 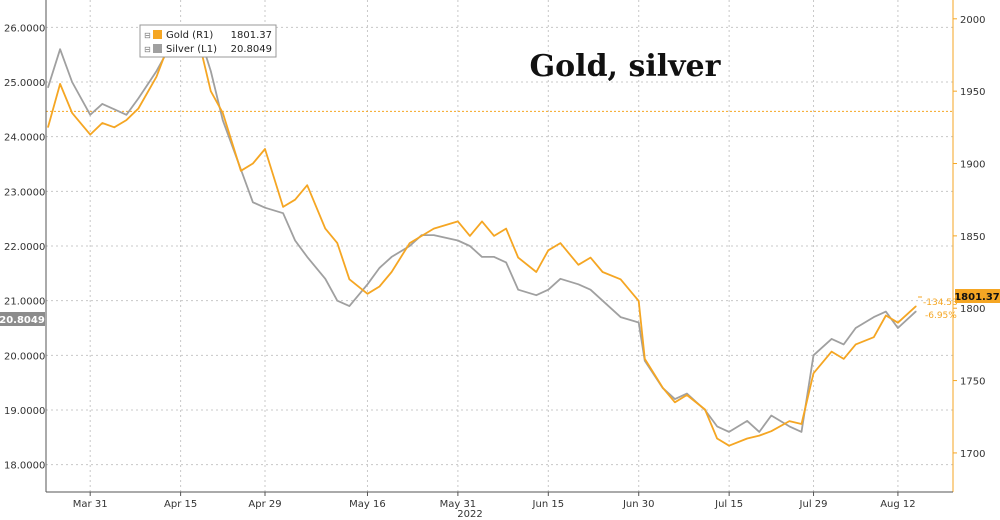 What do you see at coordinates (157, 48) in the screenshot?
I see `legend-swatch-silver` at bounding box center [157, 48].